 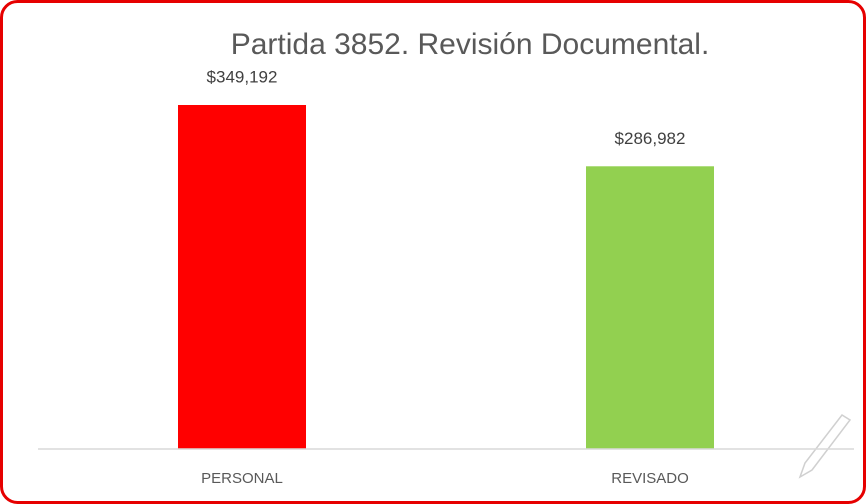 What do you see at coordinates (650, 138) in the screenshot?
I see `data-label: $286,982` at bounding box center [650, 138].